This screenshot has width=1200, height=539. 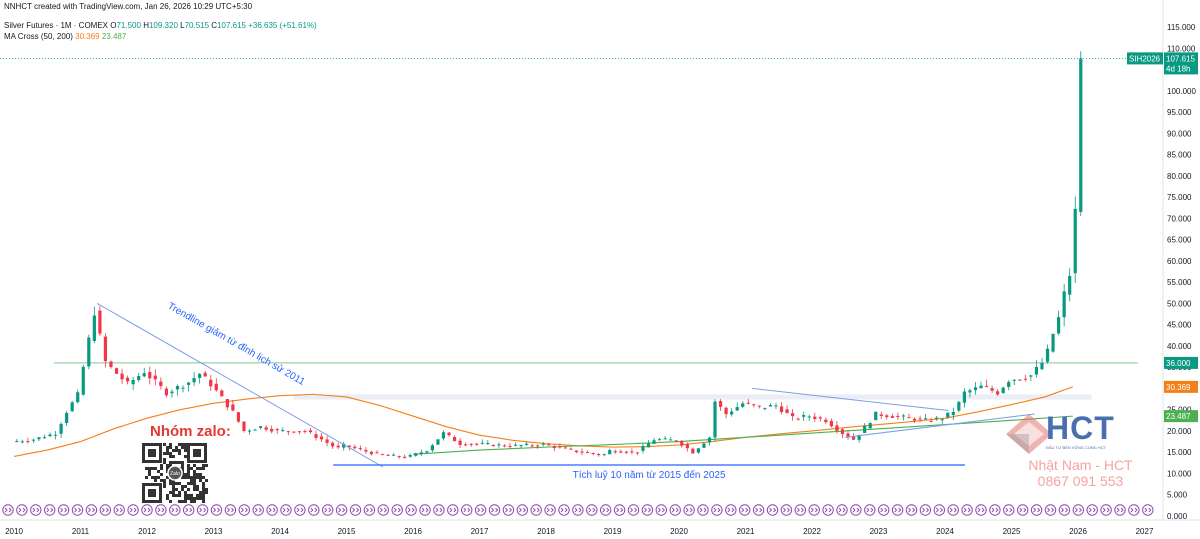 What do you see at coordinates (1181, 27) in the screenshot?
I see `y-tick-label: 115.000` at bounding box center [1181, 27].